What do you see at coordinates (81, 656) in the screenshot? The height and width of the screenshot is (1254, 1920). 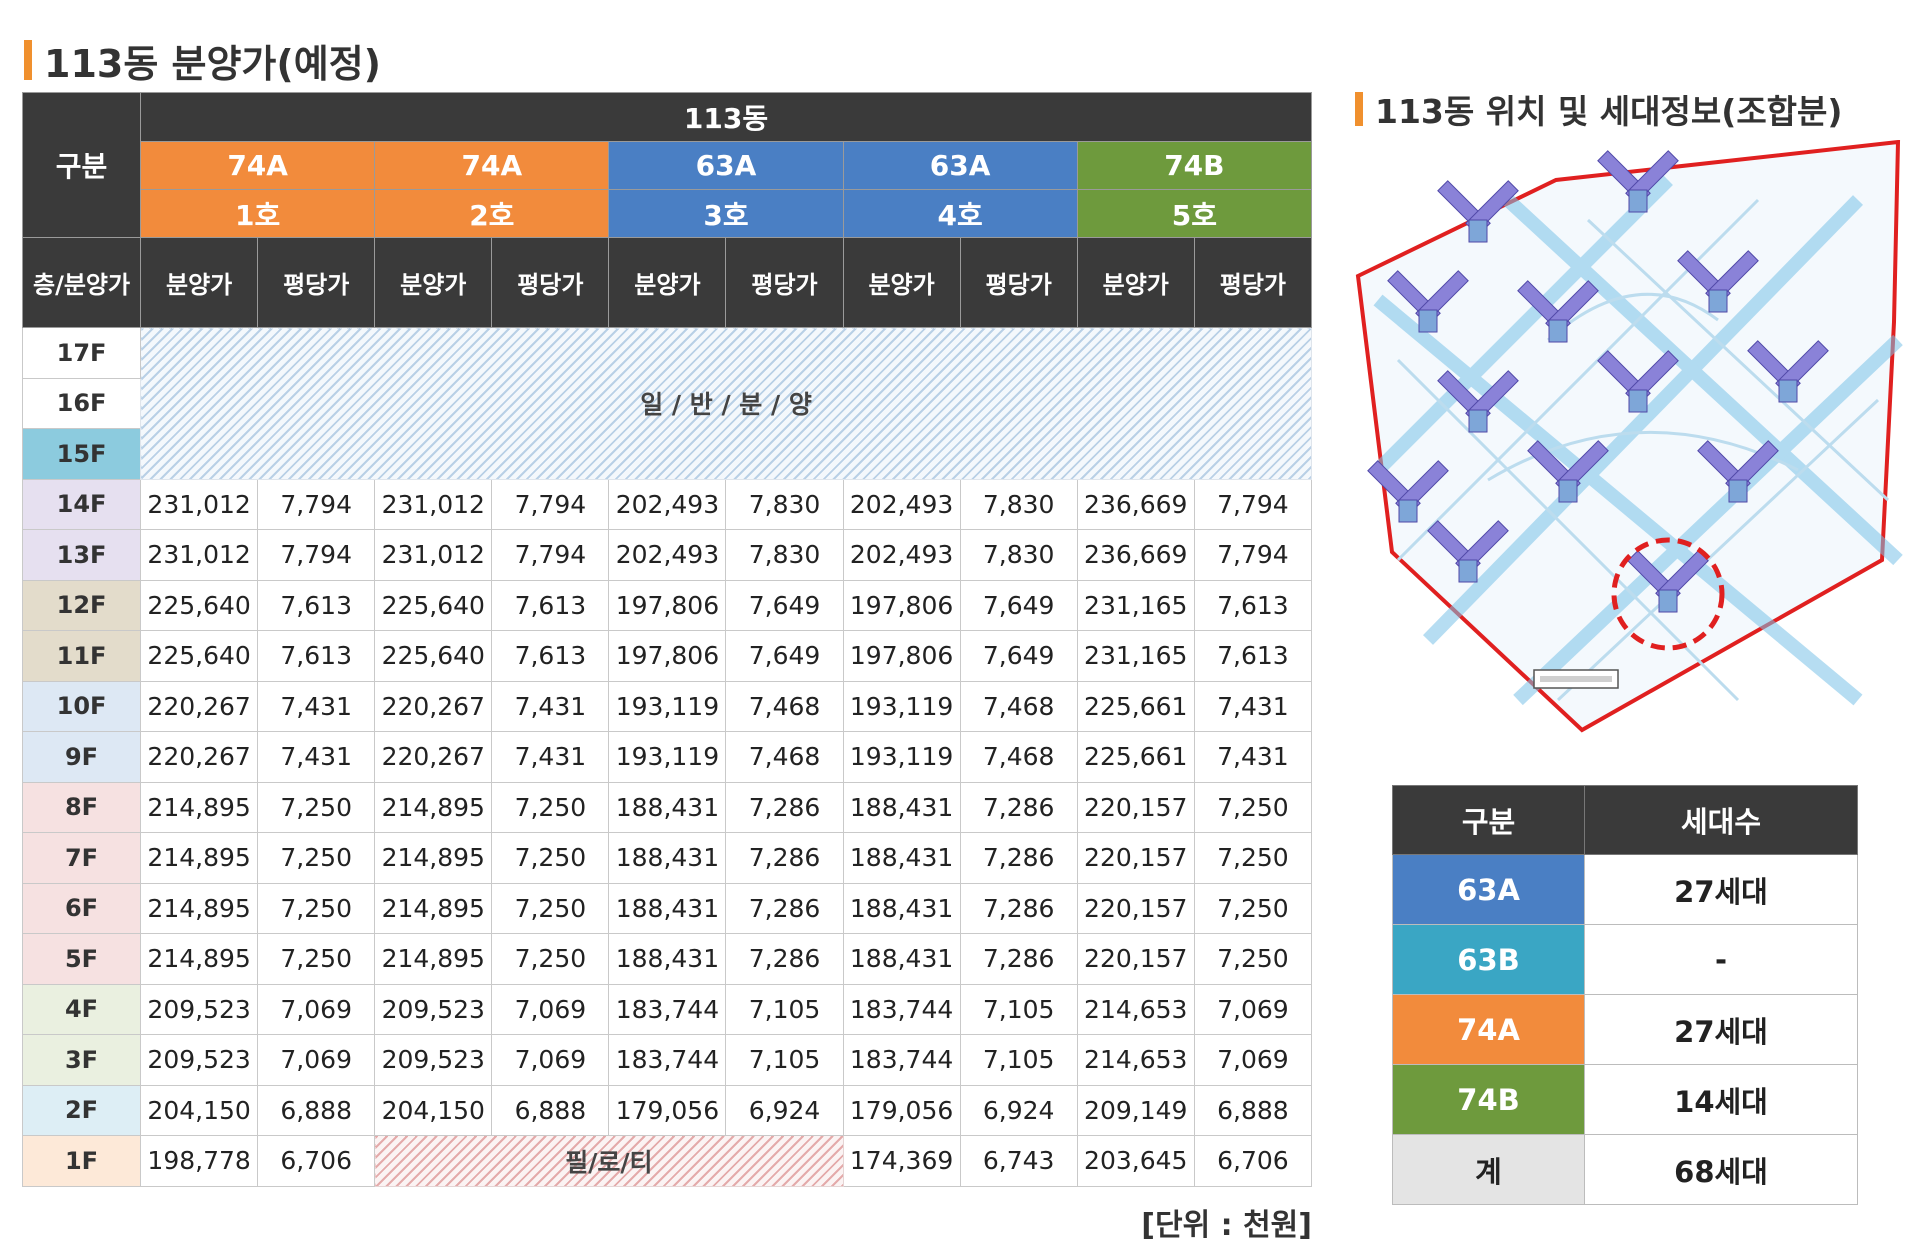 I see `floor-label: 11F` at bounding box center [81, 656].